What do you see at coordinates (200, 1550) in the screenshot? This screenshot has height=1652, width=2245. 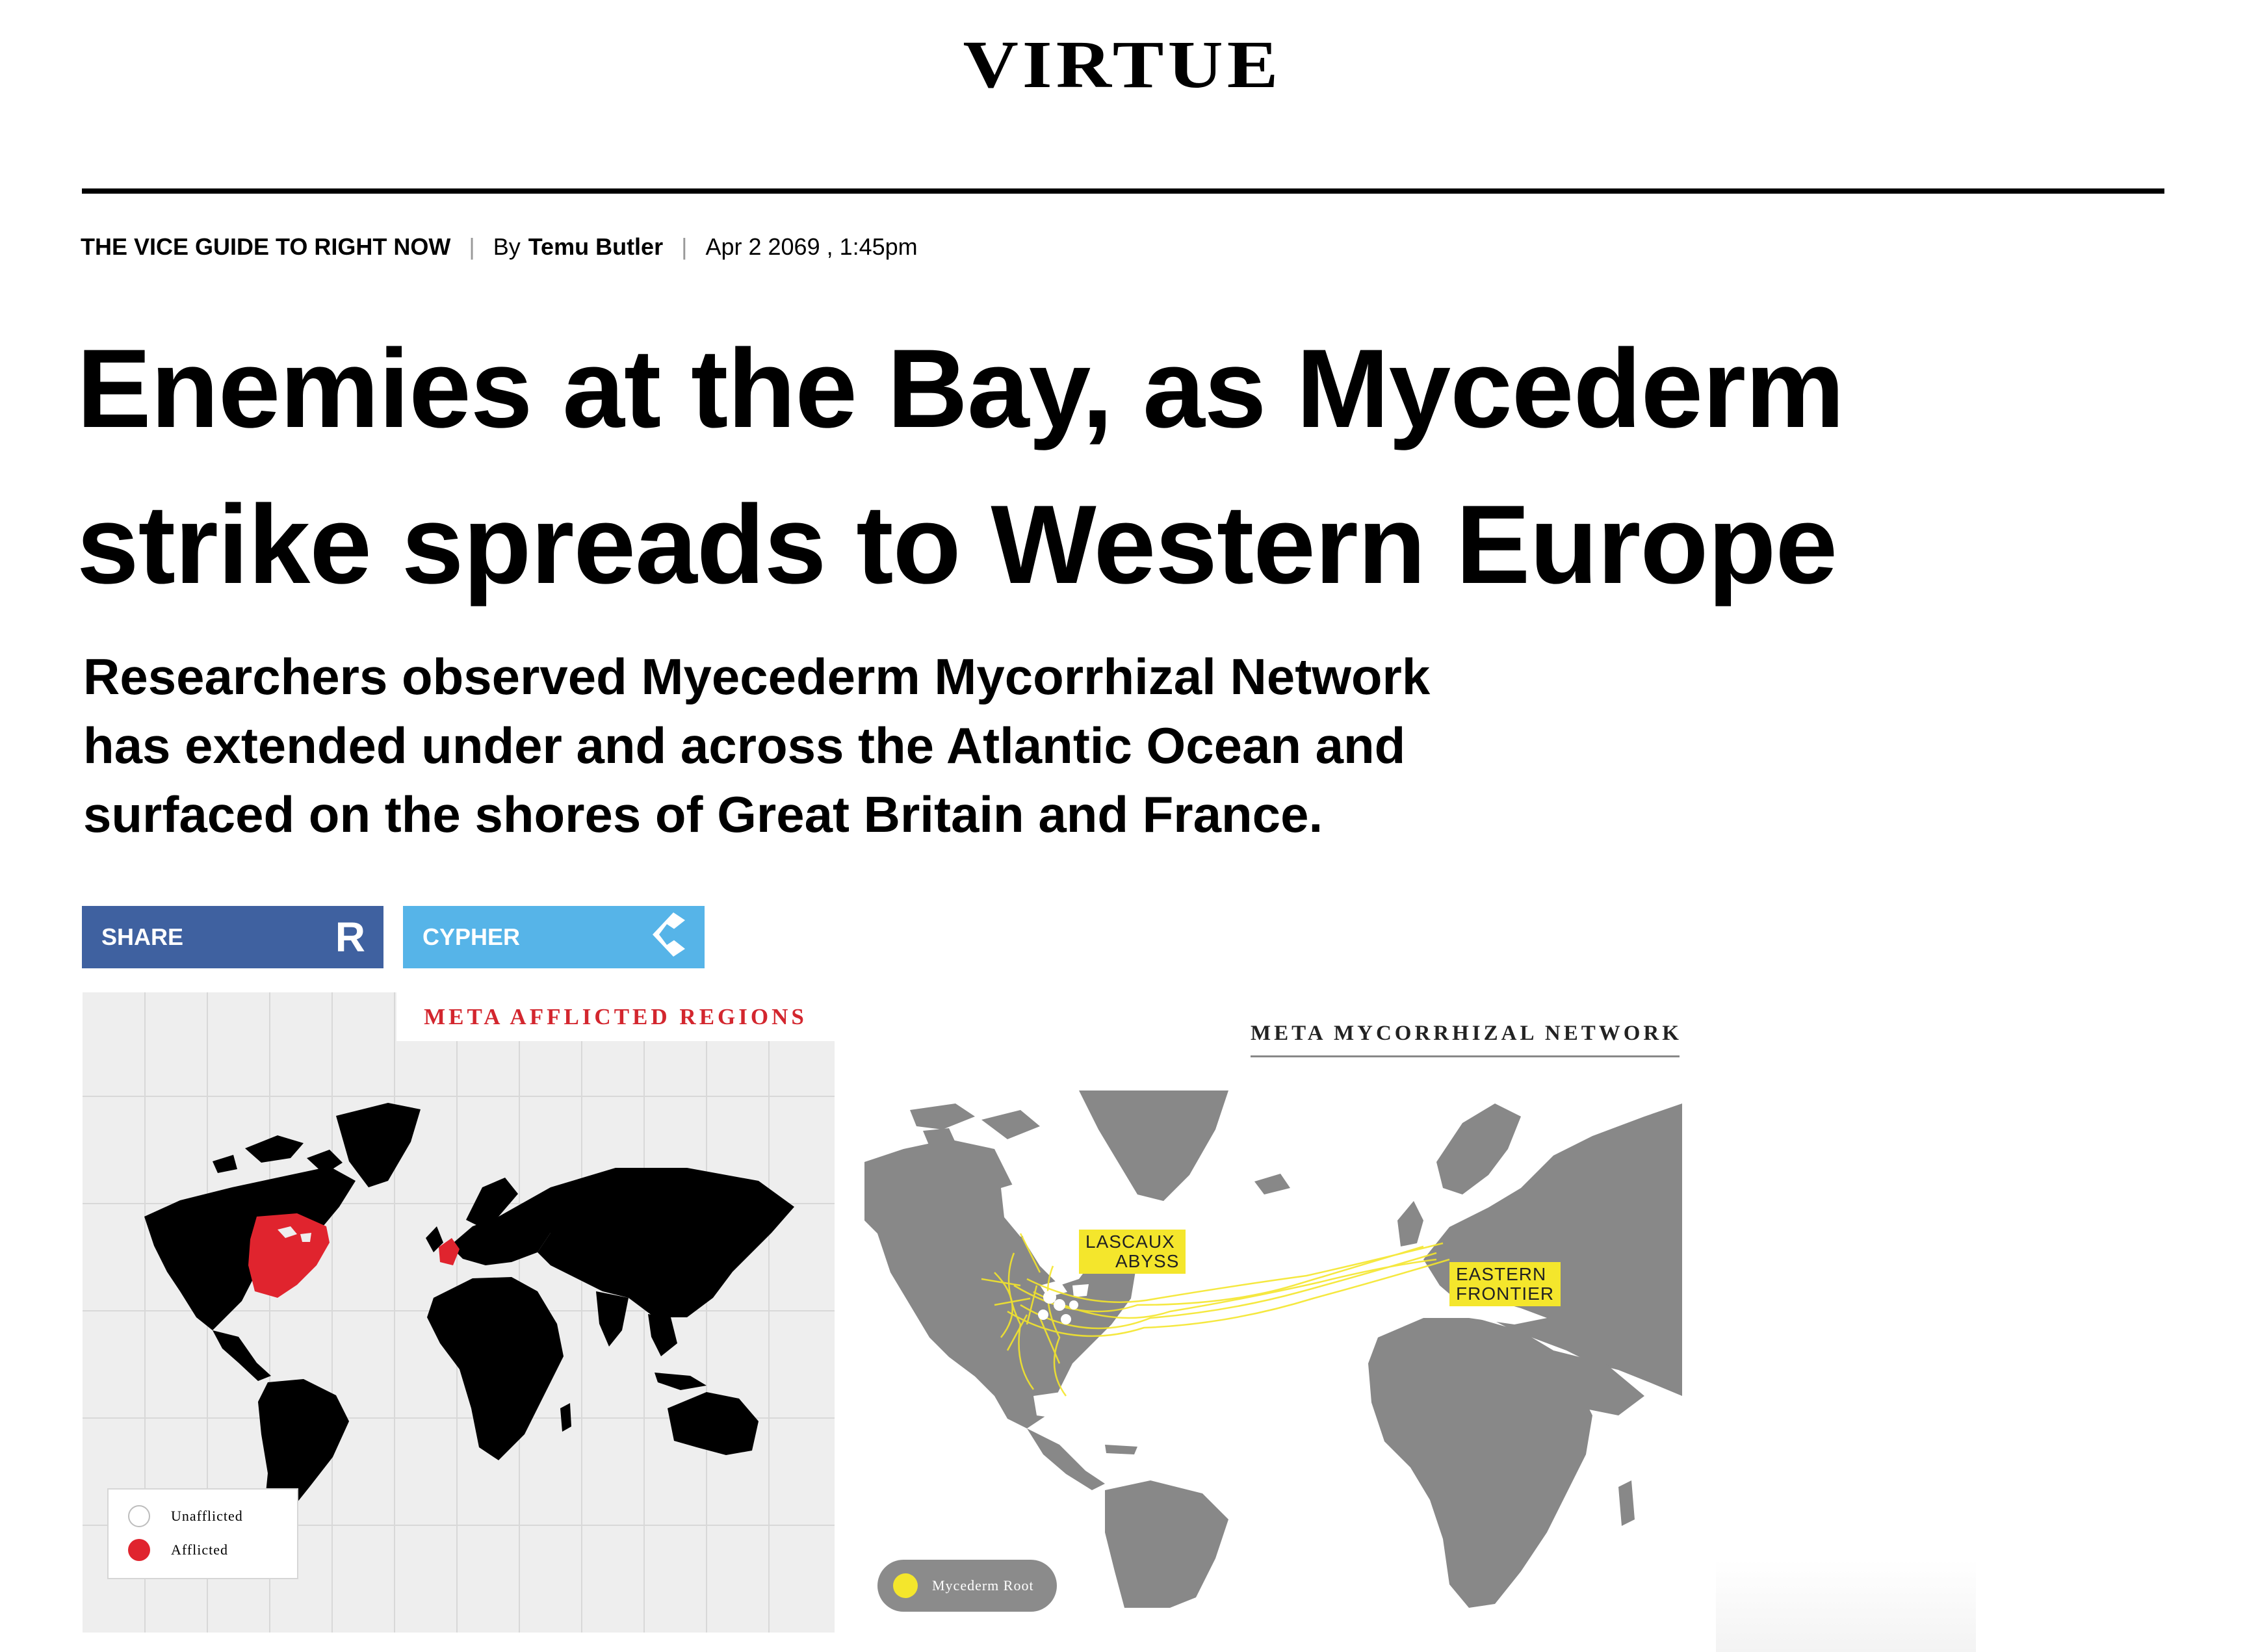 I see `legend-label: Afflicted` at bounding box center [200, 1550].